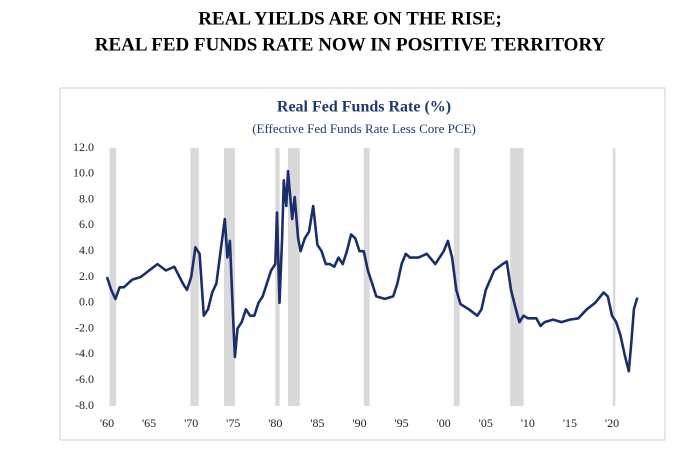 This screenshot has height=456, width=695. What do you see at coordinates (364, 107) in the screenshot?
I see `chart-title: Real Fed Funds Rate (%)` at bounding box center [364, 107].